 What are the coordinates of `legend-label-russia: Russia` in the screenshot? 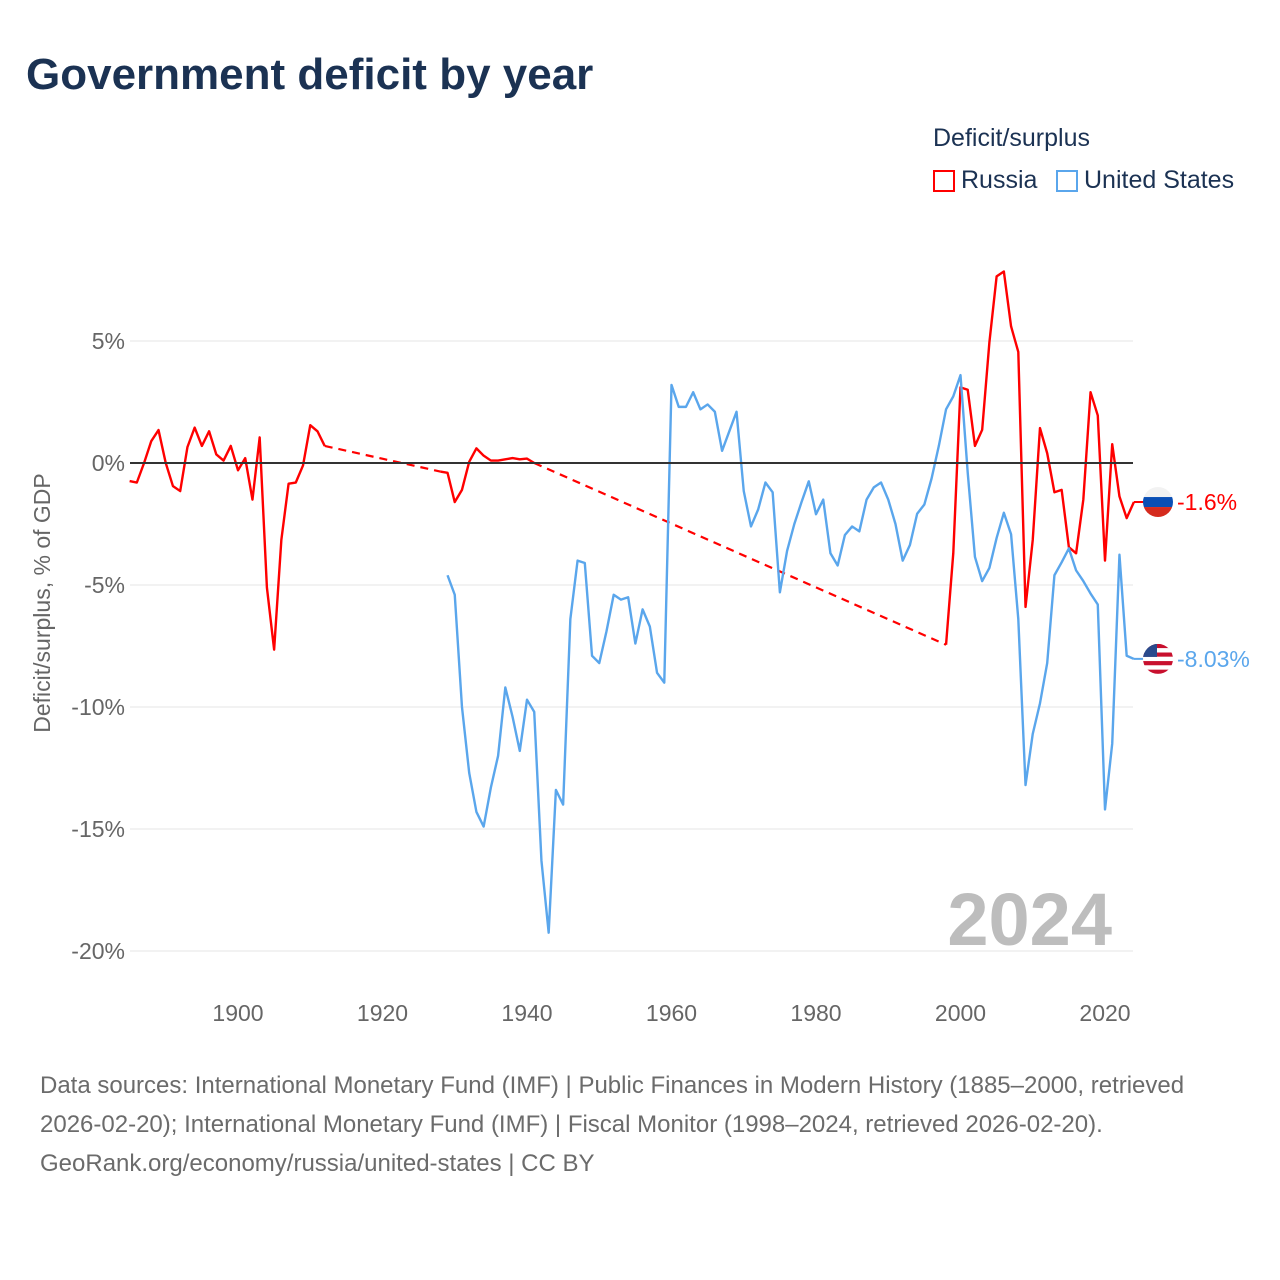 It's located at (999, 180).